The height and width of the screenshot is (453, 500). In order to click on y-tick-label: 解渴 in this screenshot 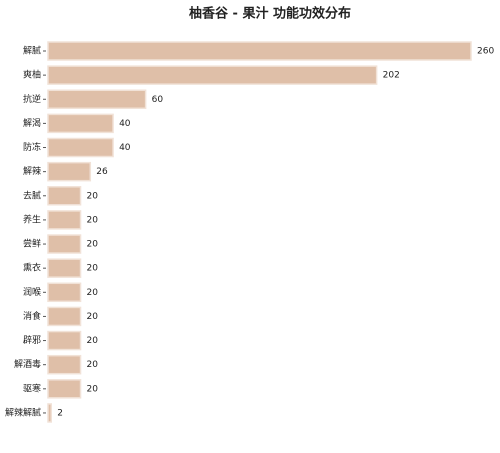, I will do `click(32, 123)`.